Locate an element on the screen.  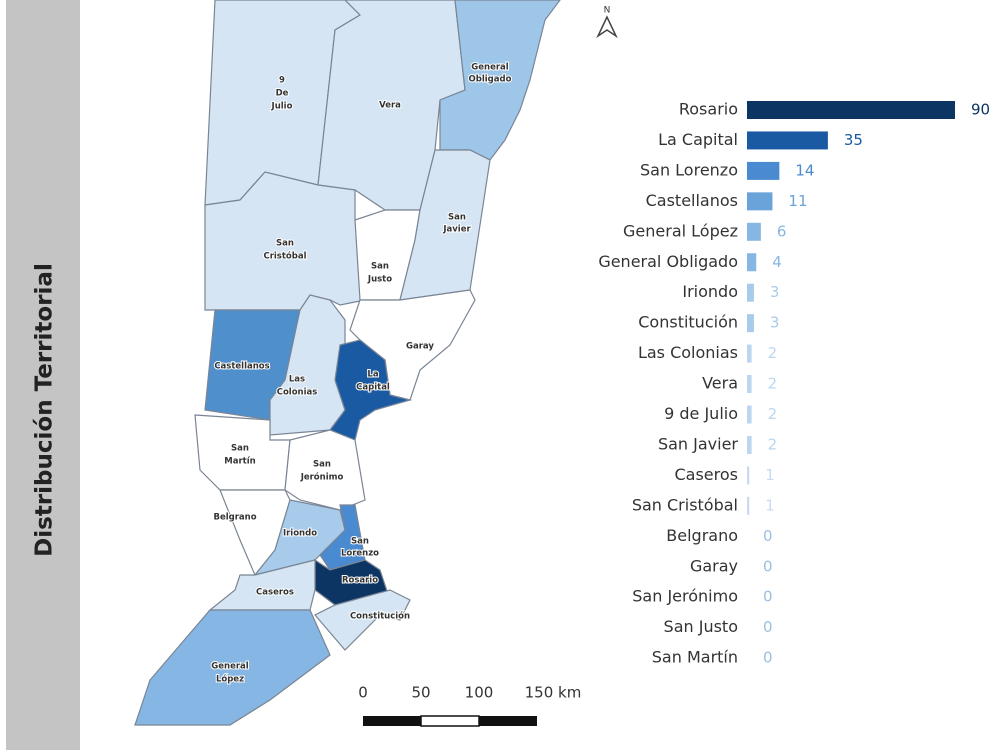
region-label: Lorenzo is located at coordinates (360, 554).